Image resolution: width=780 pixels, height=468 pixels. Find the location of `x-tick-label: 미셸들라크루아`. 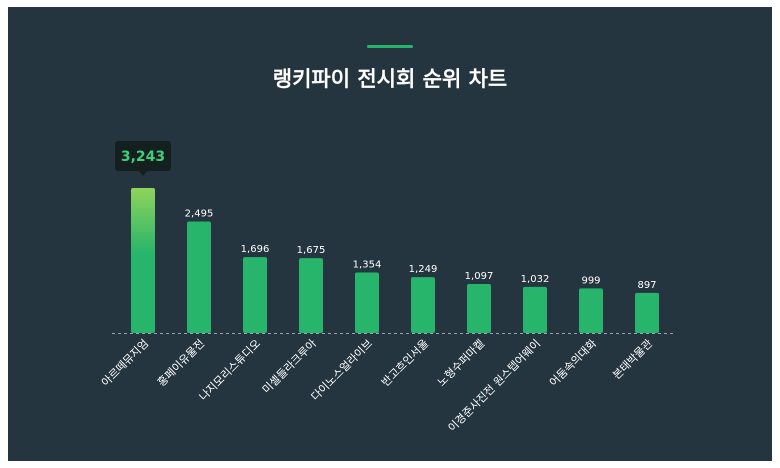

x-tick-label: 미셸들라크루아 is located at coordinates (289, 366).